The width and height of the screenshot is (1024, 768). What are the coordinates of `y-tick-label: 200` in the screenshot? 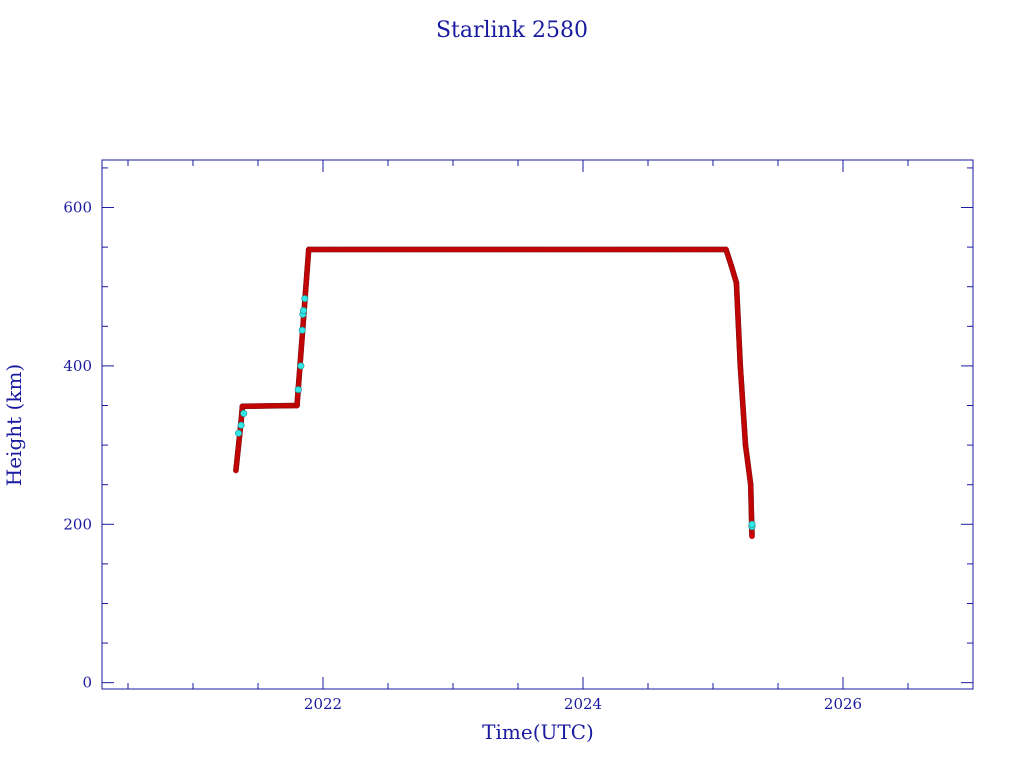 It's located at (77, 524).